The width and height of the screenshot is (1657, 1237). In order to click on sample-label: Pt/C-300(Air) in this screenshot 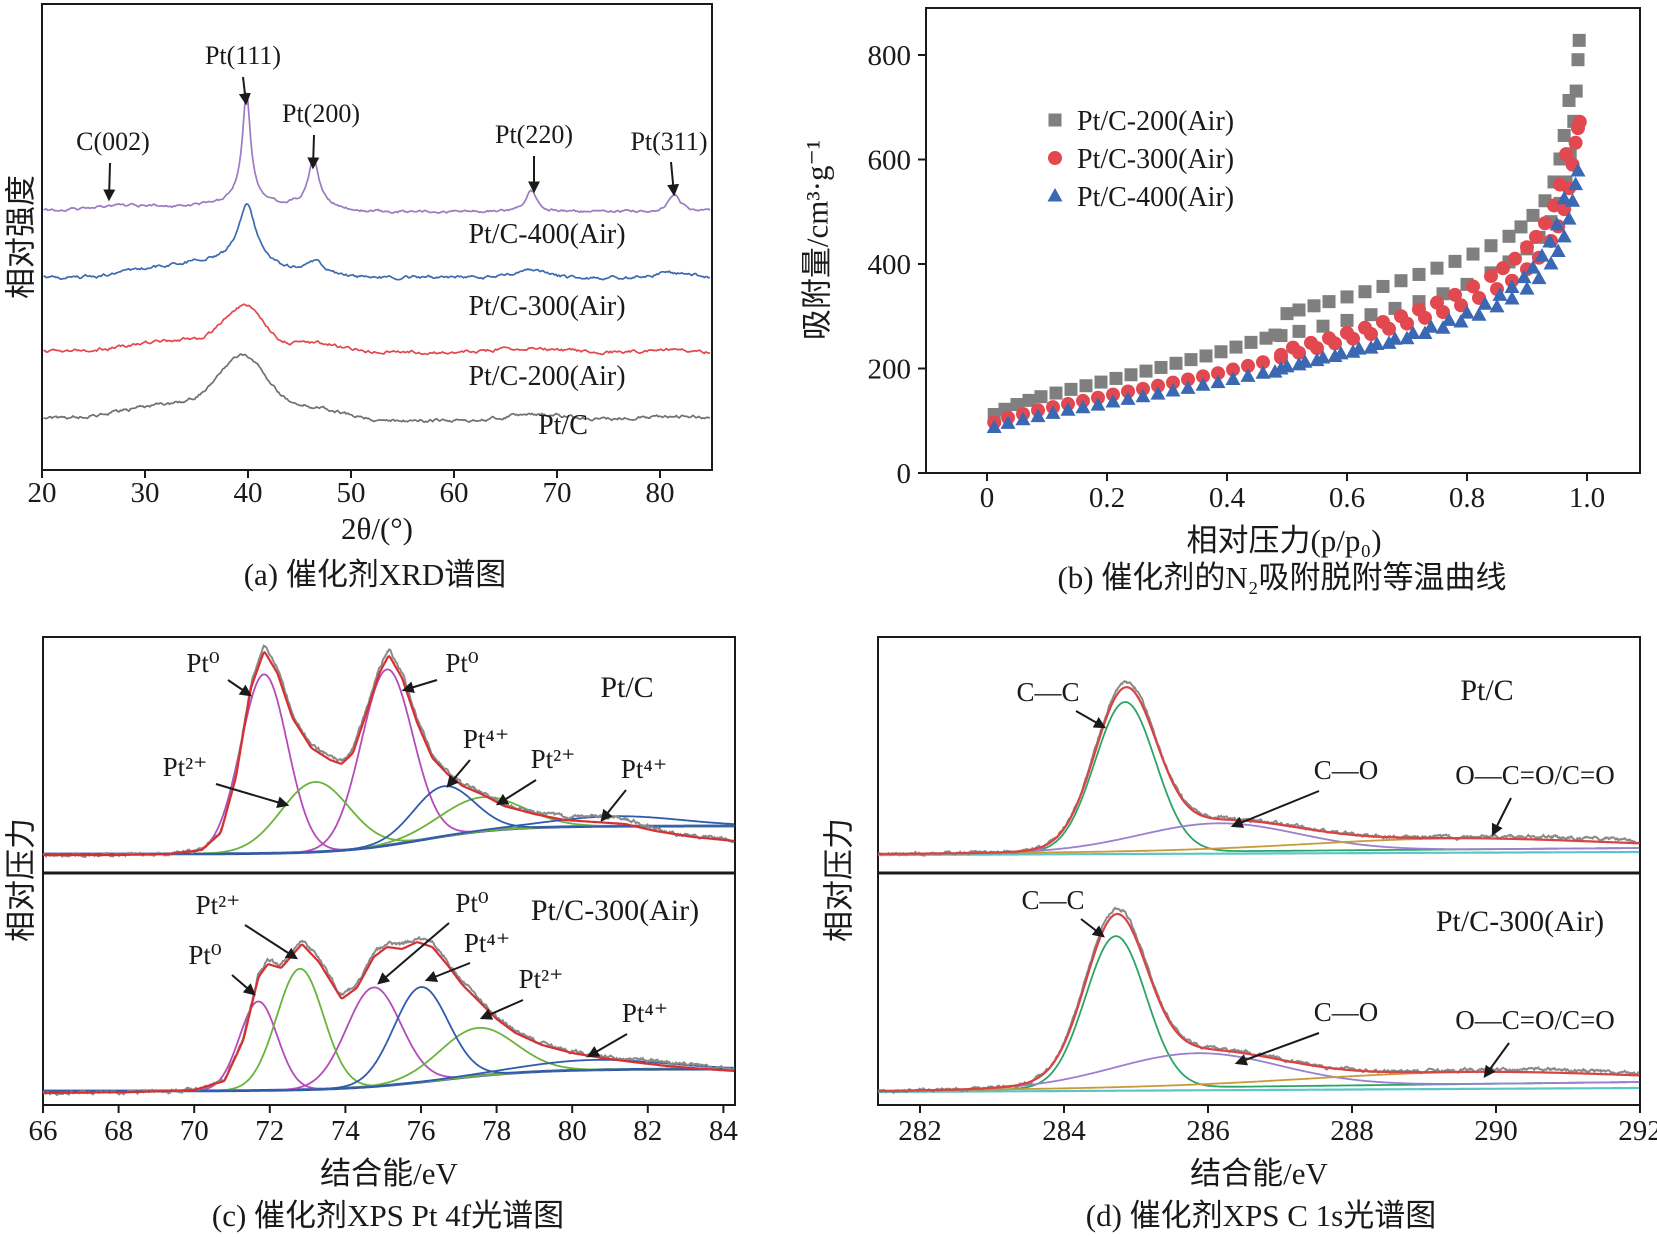, I will do `click(1520, 921)`.